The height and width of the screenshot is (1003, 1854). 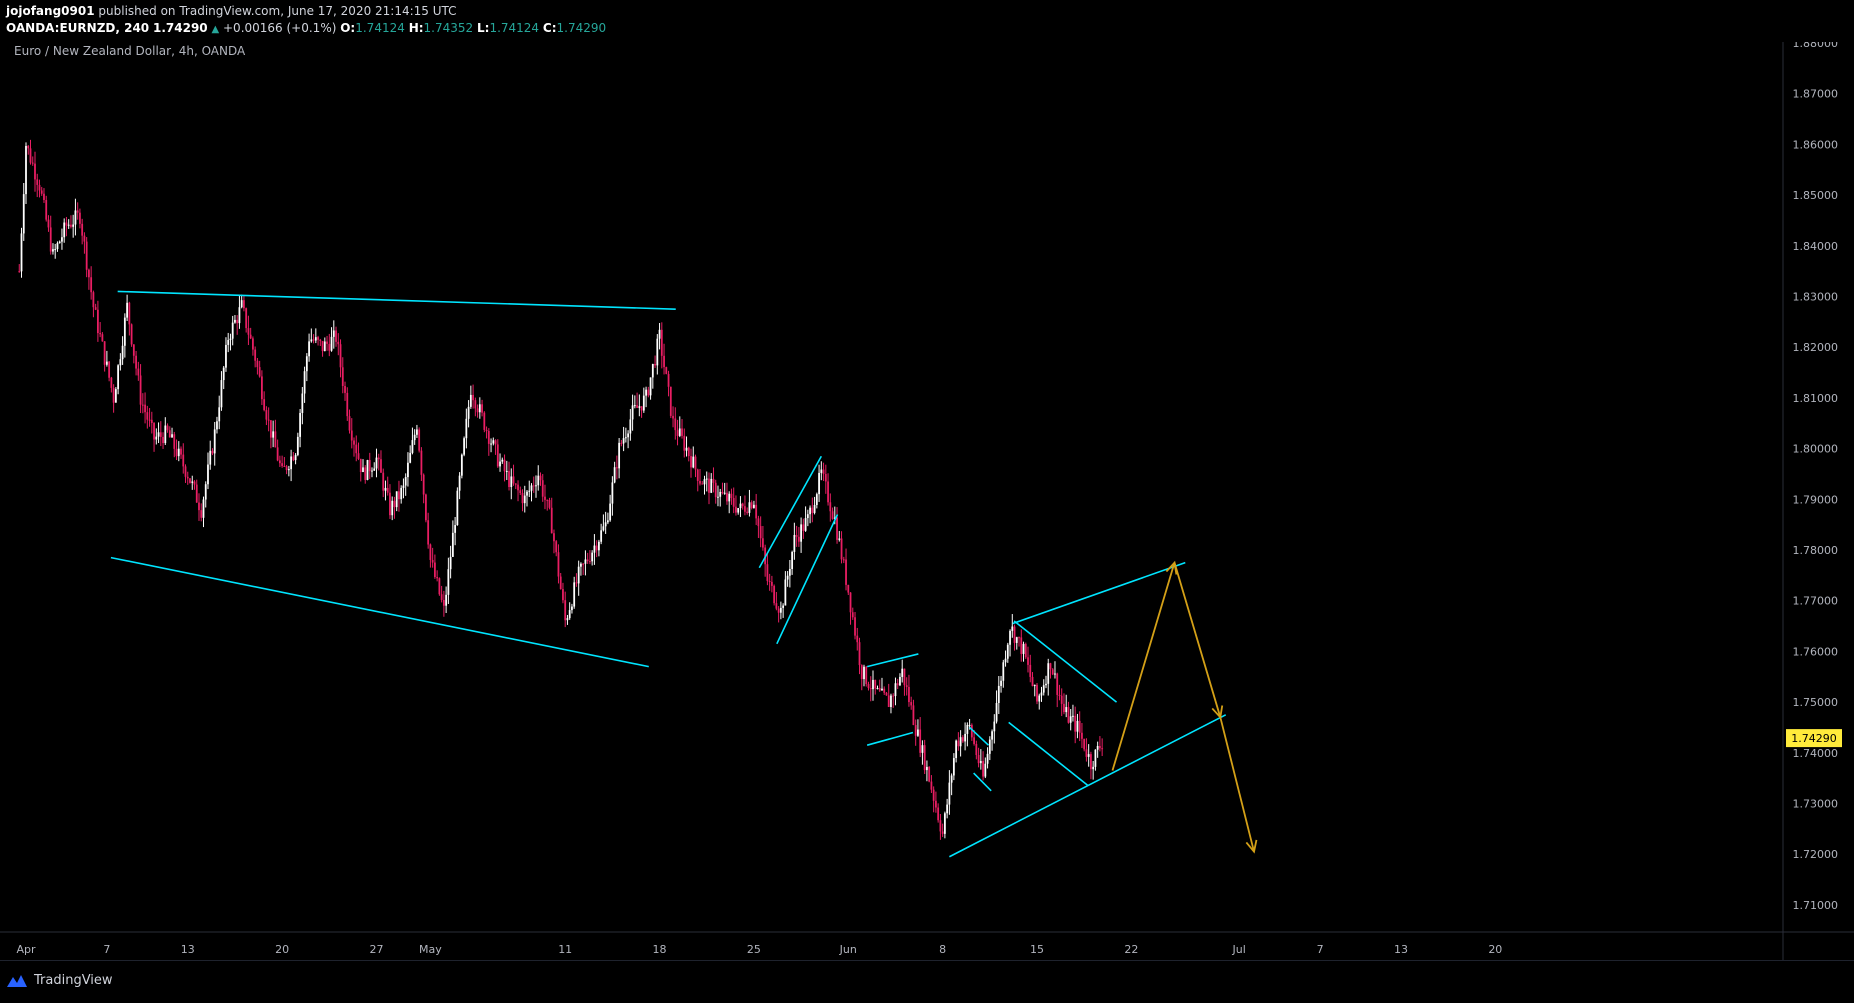 What do you see at coordinates (759, 949) in the screenshot?
I see `time-axis: Apr 7 13 20 27 May 11 18 25 Jun 8 15 22 Jul 7 13 20` at bounding box center [759, 949].